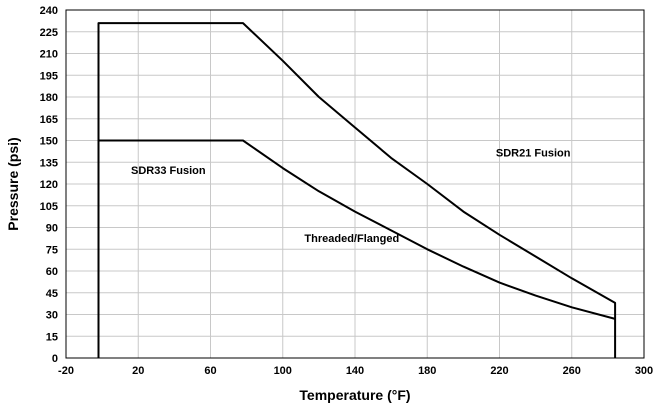 The width and height of the screenshot is (655, 406). Describe the element at coordinates (49, 142) in the screenshot. I see `y-tick-label: 150` at that location.